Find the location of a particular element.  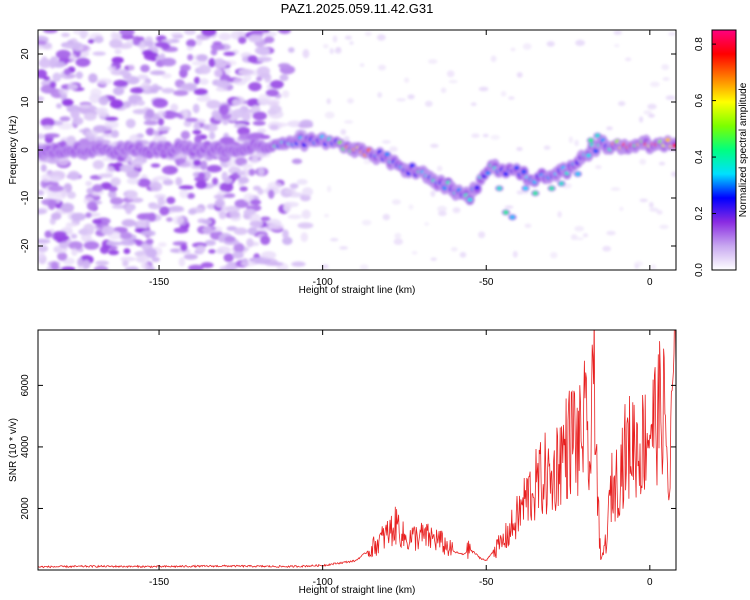

colorbar-tick-label: 0.4 is located at coordinates (699, 157).